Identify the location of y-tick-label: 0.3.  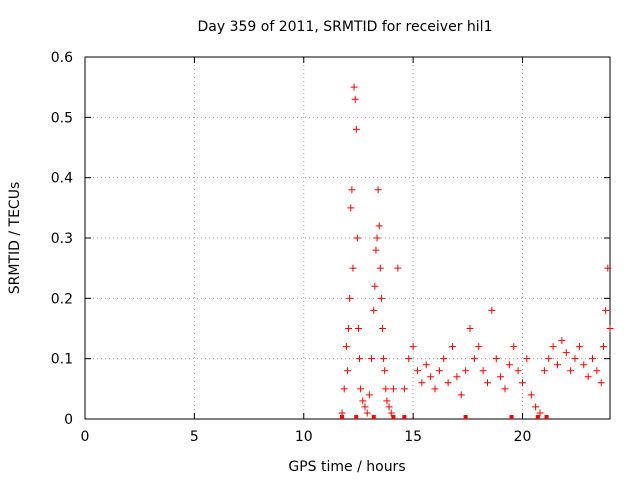
(62, 239).